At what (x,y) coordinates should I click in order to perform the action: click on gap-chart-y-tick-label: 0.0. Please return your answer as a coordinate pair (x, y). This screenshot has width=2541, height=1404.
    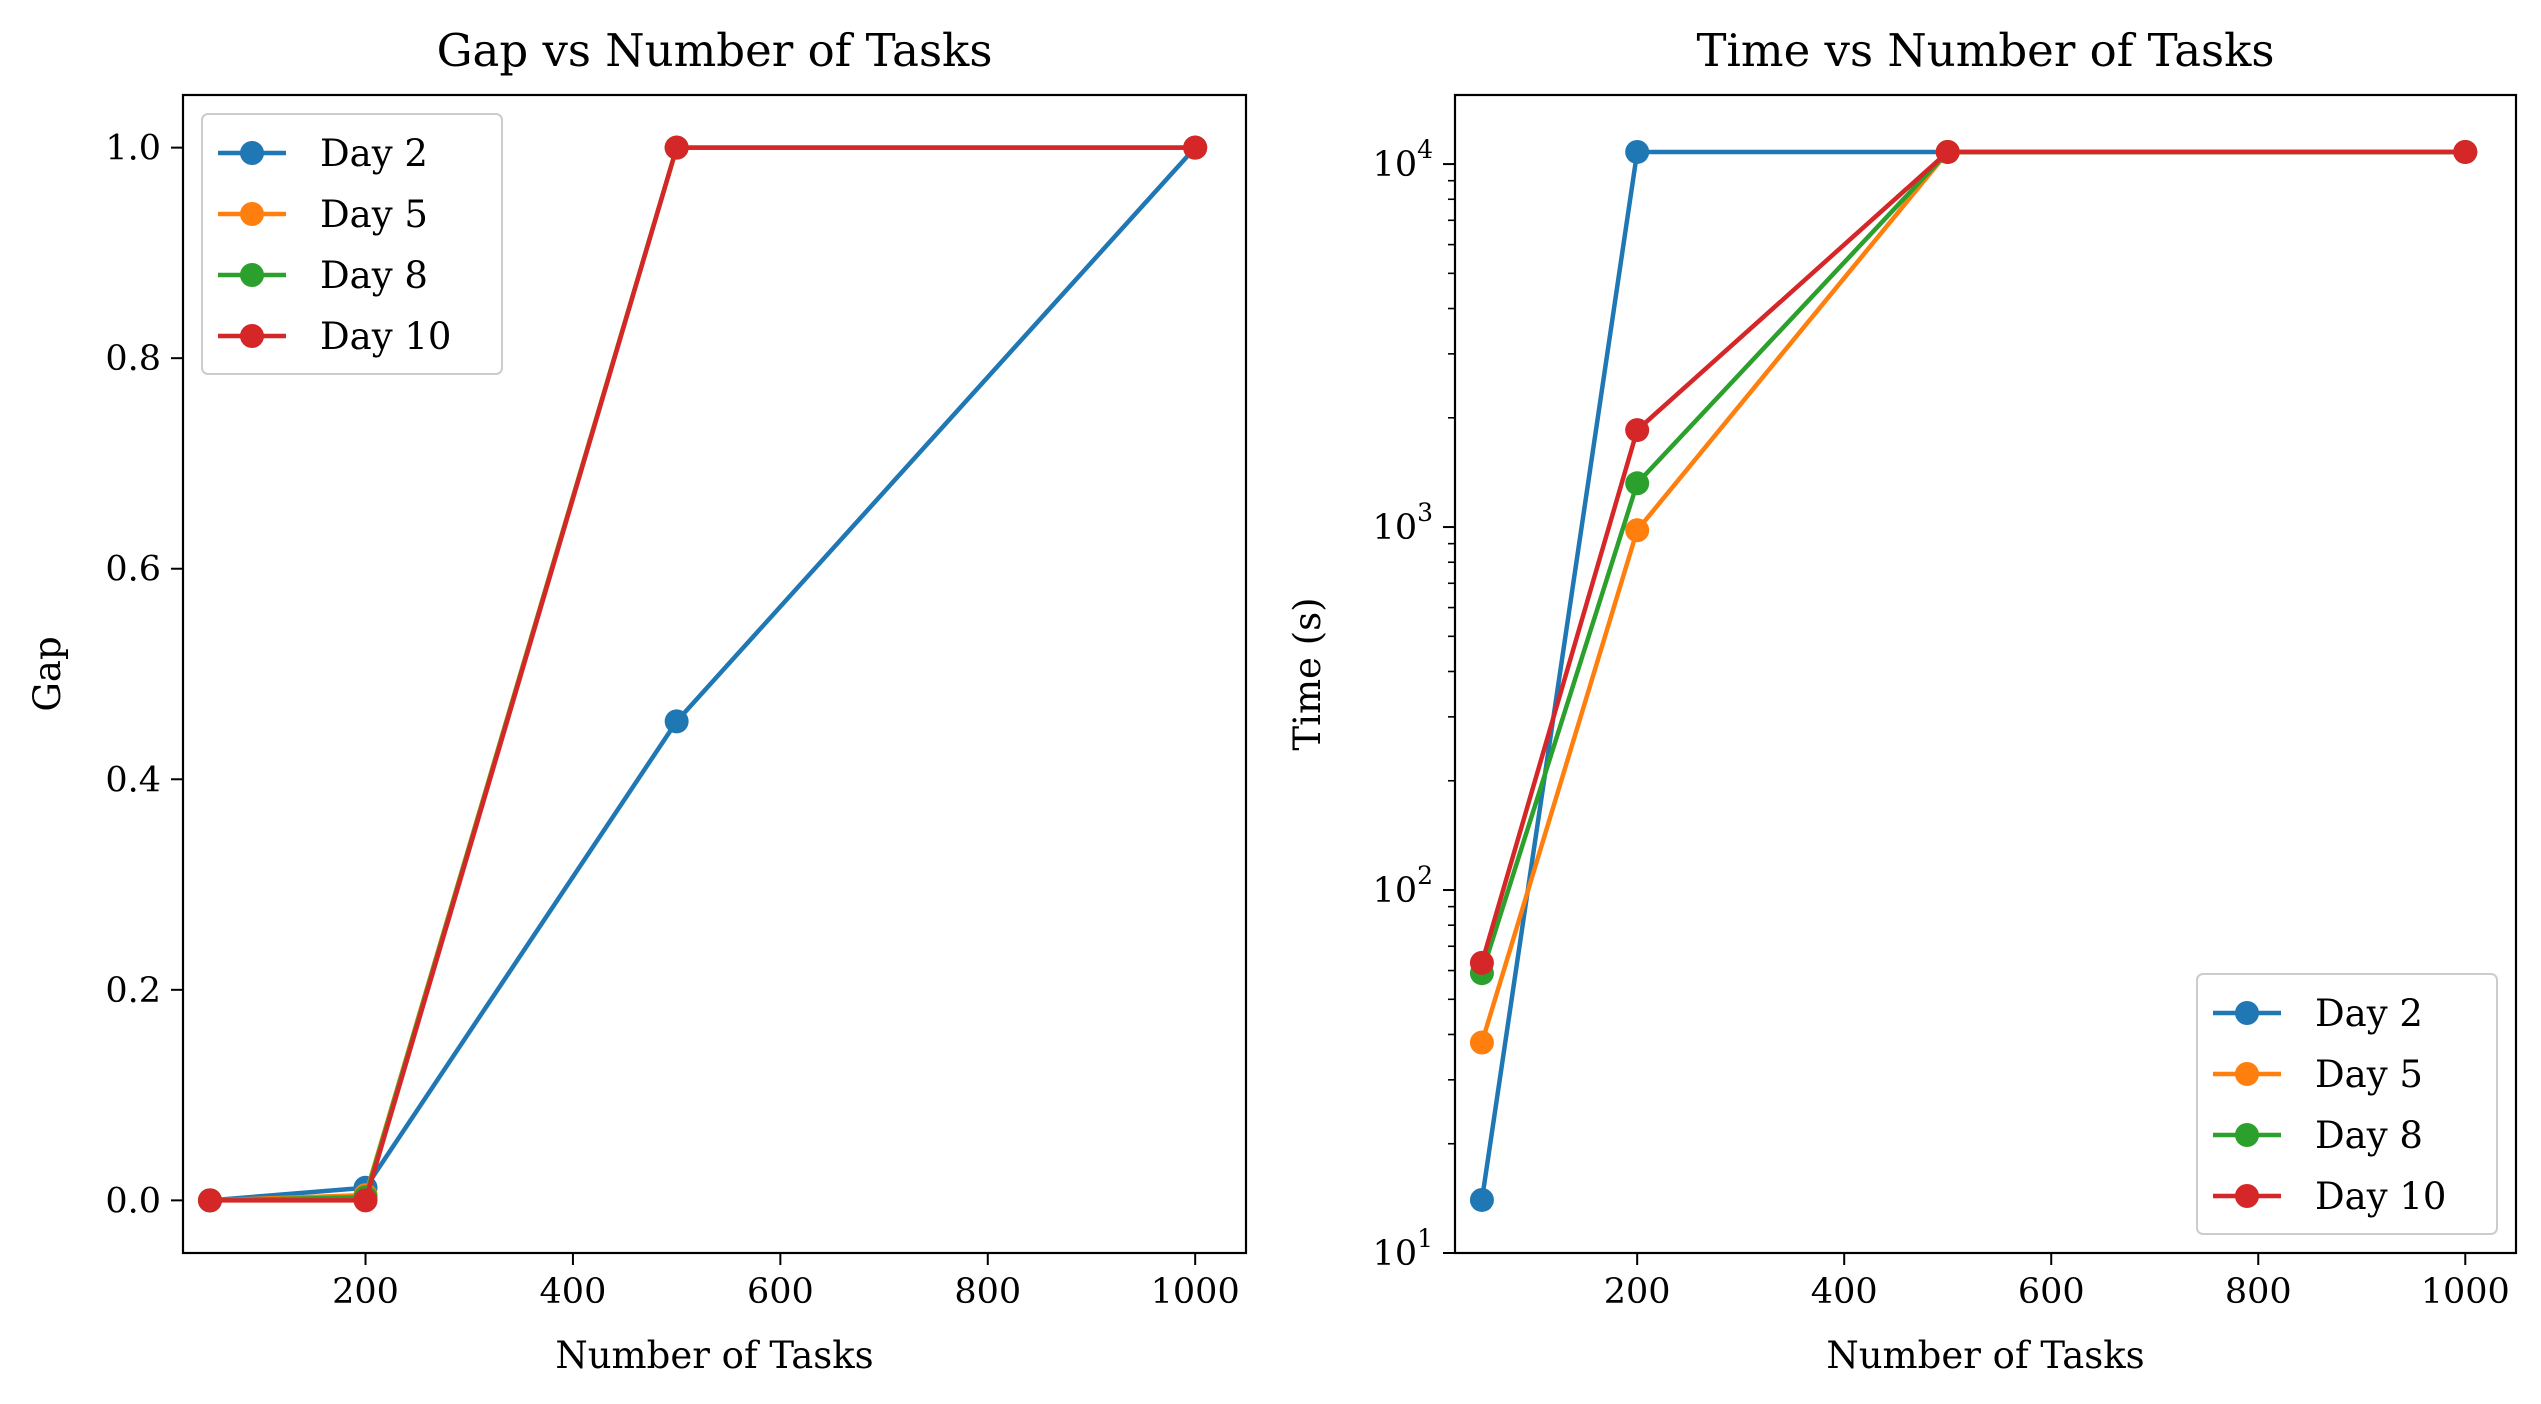
    Looking at the image, I should click on (133, 1201).